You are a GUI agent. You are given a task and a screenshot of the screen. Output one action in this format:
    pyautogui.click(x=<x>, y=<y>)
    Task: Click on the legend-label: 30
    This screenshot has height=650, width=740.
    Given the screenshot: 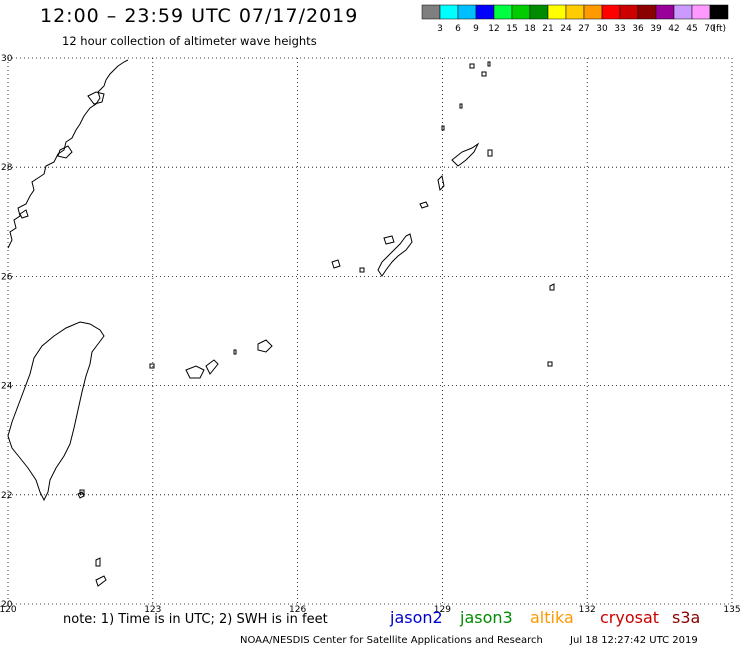 What is the action you would take?
    pyautogui.click(x=602, y=29)
    